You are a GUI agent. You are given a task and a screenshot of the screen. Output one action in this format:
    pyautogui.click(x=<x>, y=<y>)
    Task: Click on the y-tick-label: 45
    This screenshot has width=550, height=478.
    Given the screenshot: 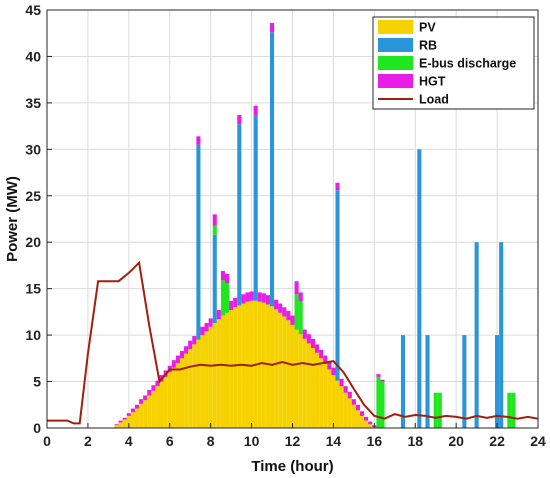 What is the action you would take?
    pyautogui.click(x=33, y=10)
    